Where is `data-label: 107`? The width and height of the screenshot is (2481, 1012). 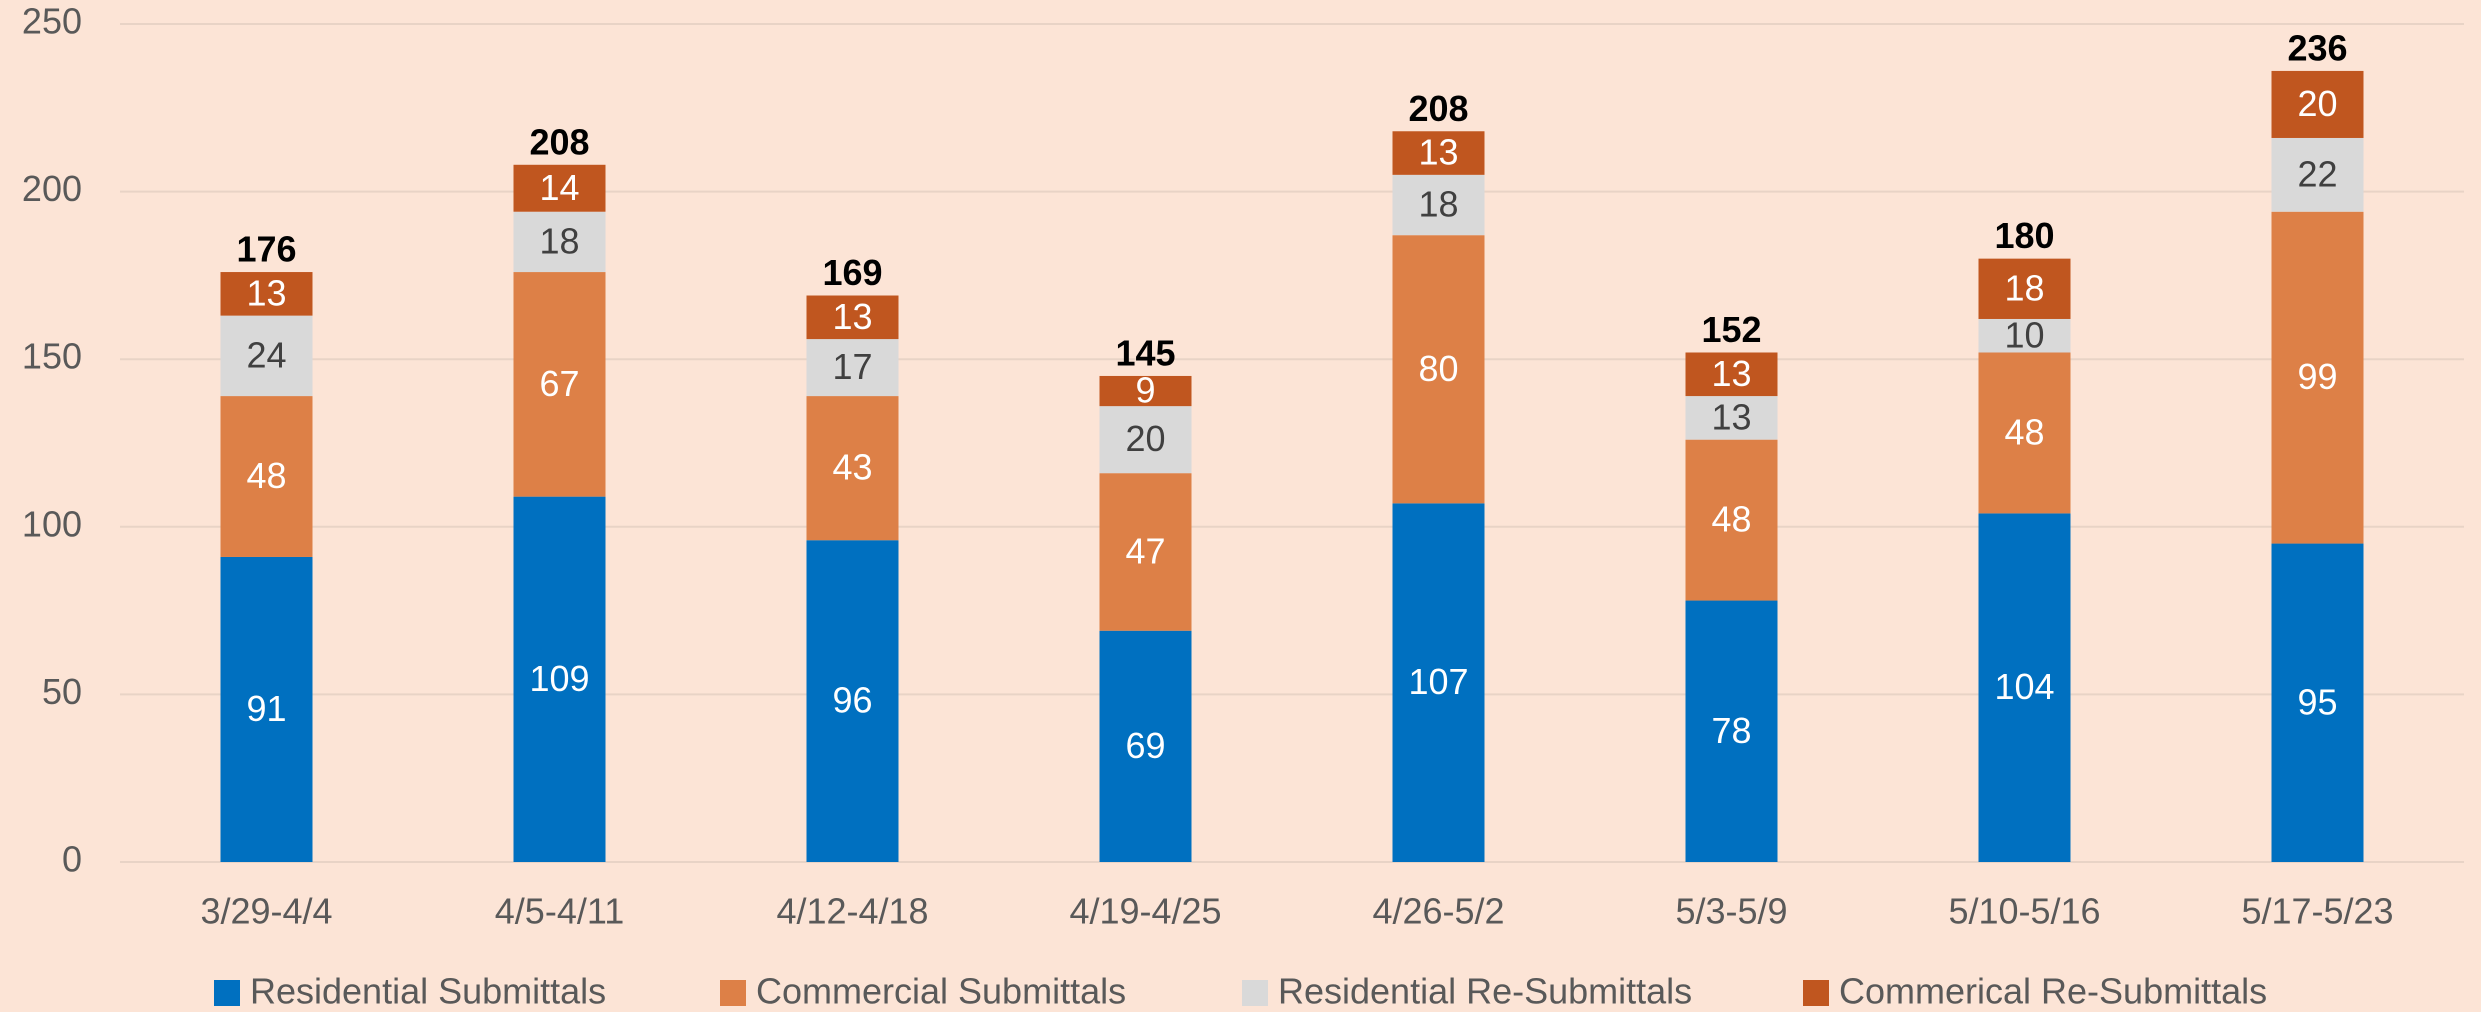
data-label: 107 is located at coordinates (1438, 681).